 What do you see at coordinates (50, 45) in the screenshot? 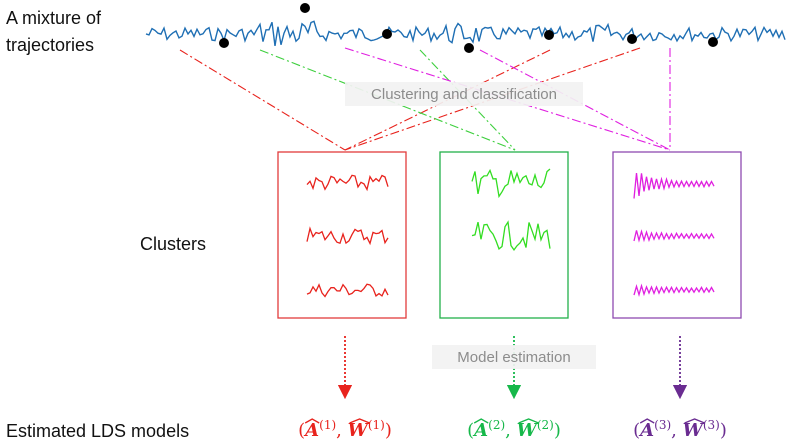
I see `mixture-label-line2: trajectories` at bounding box center [50, 45].